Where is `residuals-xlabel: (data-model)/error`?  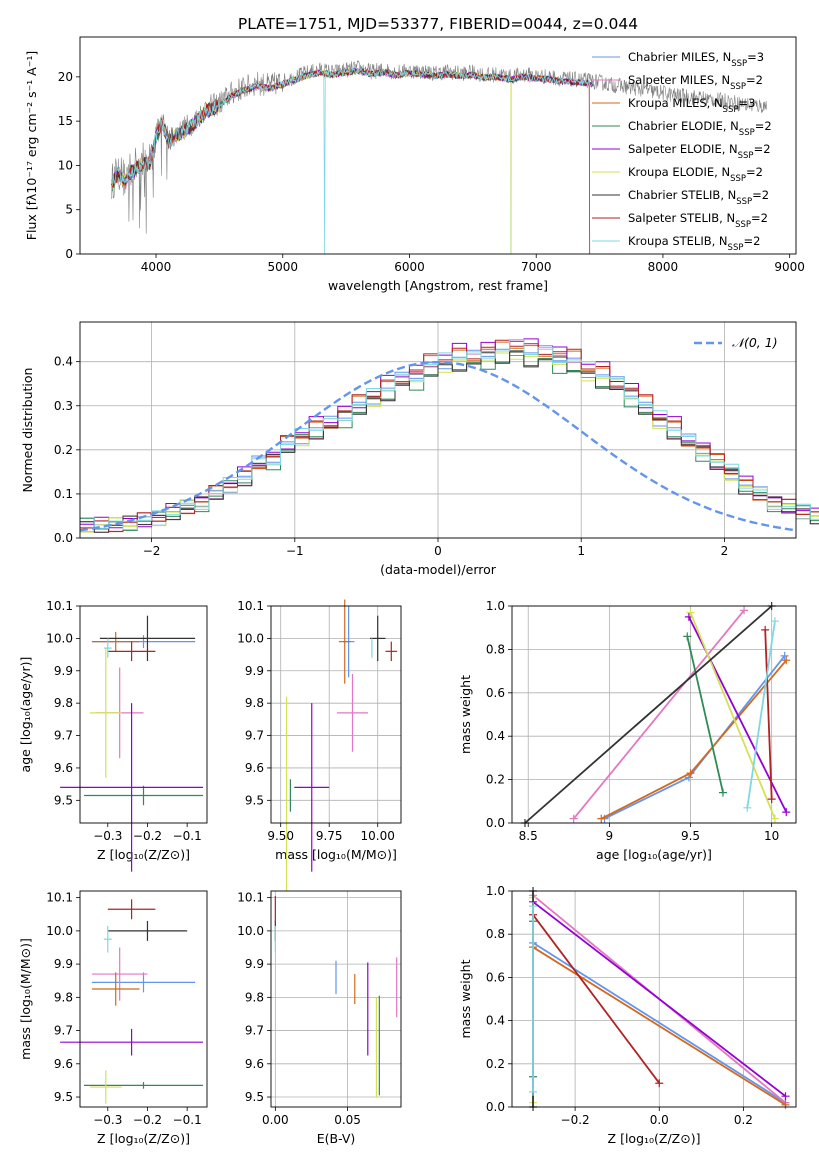
residuals-xlabel: (data-model)/error is located at coordinates (438, 569).